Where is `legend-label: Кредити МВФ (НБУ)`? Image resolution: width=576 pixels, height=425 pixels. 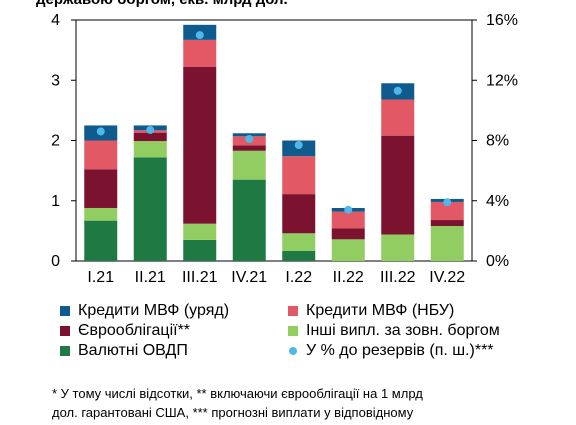
legend-label: Кредити МВФ (НБУ) is located at coordinates (380, 310).